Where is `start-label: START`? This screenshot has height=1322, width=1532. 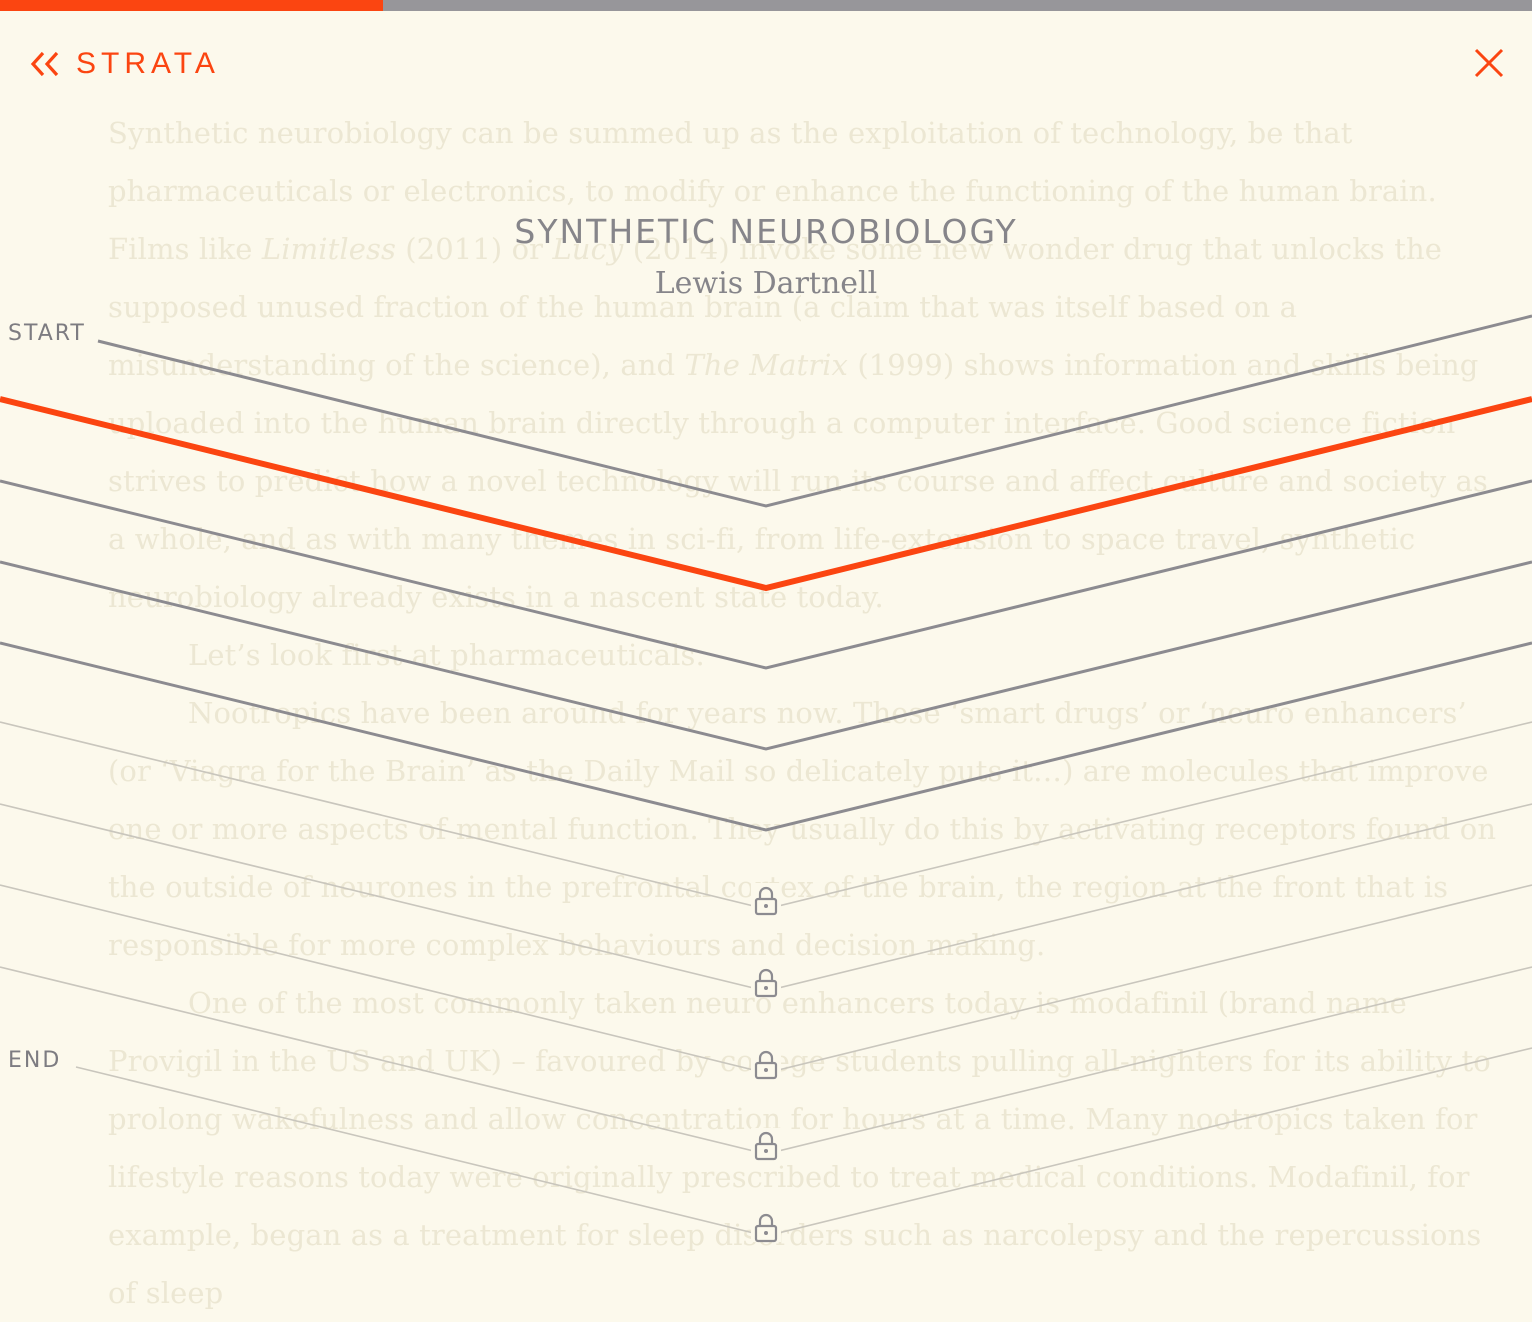 start-label: START is located at coordinates (47, 333).